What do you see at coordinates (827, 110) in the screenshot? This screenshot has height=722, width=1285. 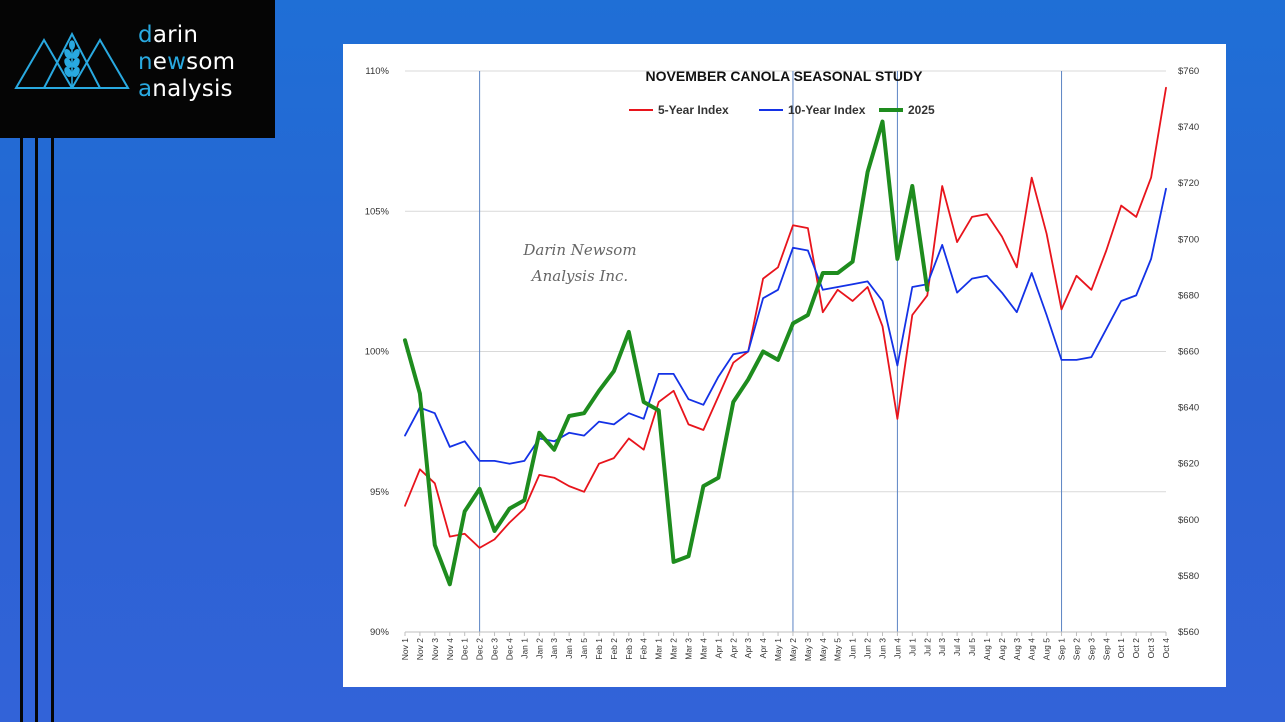 I see `legend-label: 10-Year Index` at bounding box center [827, 110].